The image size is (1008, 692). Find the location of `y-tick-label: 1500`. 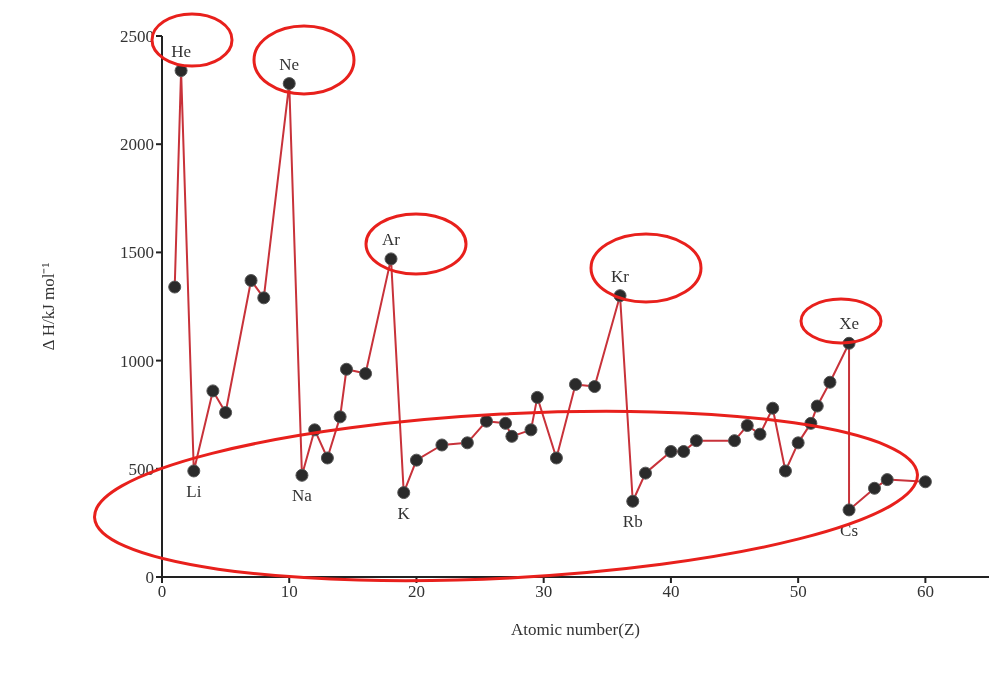

y-tick-label: 1500 is located at coordinates (137, 253).